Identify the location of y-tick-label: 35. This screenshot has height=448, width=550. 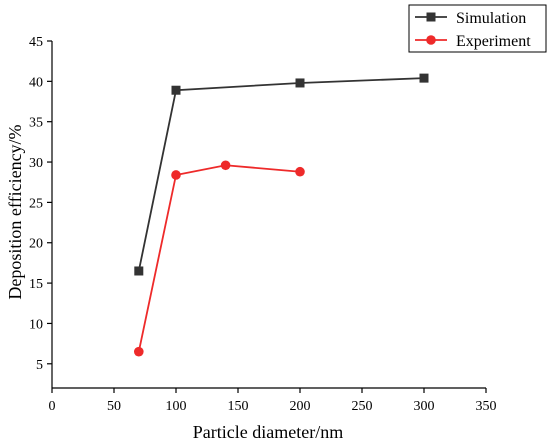
(36, 123).